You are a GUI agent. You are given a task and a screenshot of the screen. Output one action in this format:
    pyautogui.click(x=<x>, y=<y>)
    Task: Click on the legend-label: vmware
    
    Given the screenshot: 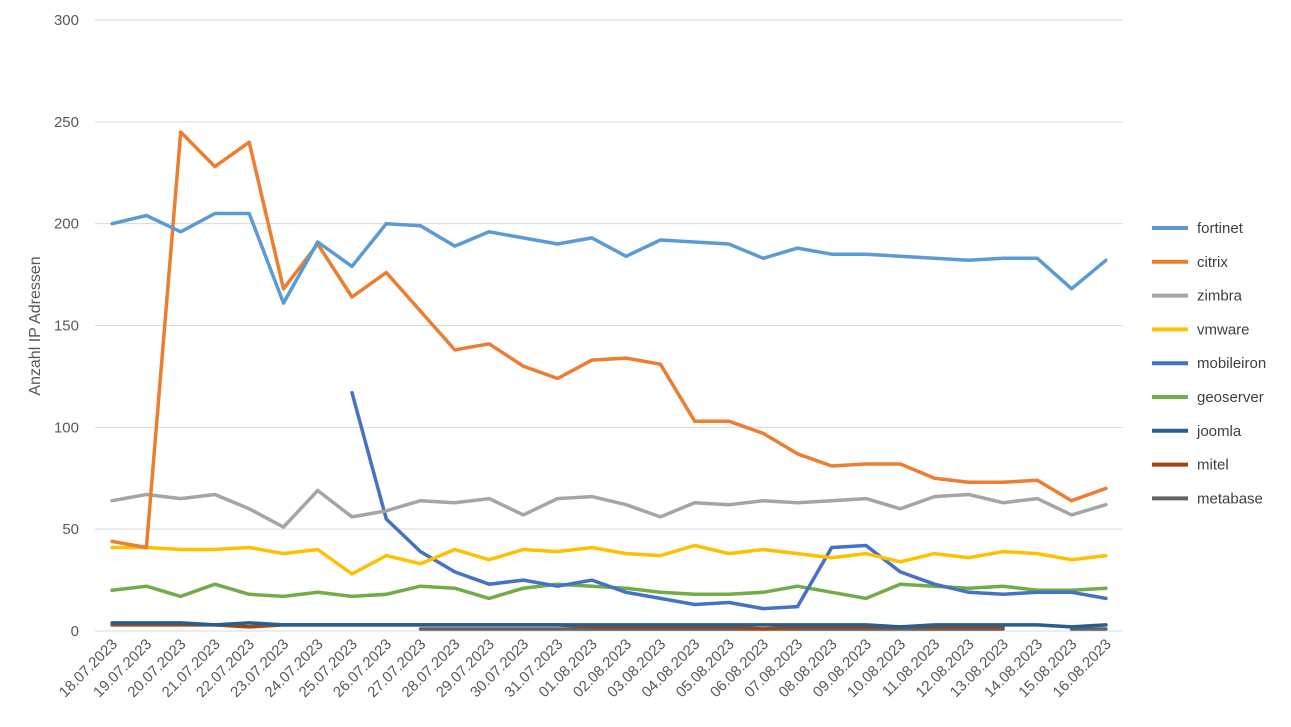 What is the action you would take?
    pyautogui.click(x=1223, y=329)
    